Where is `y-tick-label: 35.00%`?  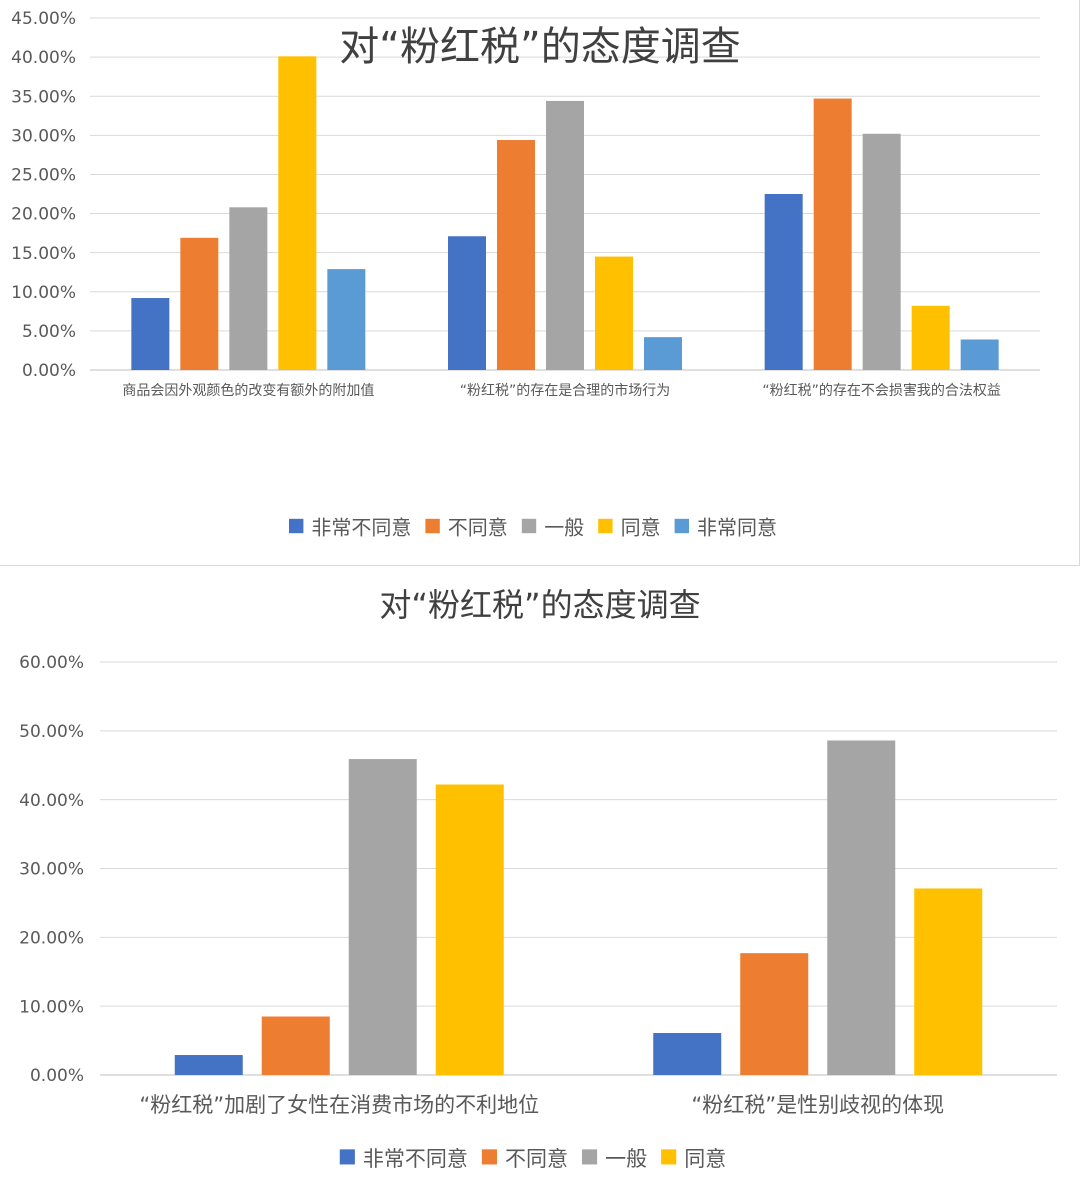
y-tick-label: 35.00% is located at coordinates (43, 97).